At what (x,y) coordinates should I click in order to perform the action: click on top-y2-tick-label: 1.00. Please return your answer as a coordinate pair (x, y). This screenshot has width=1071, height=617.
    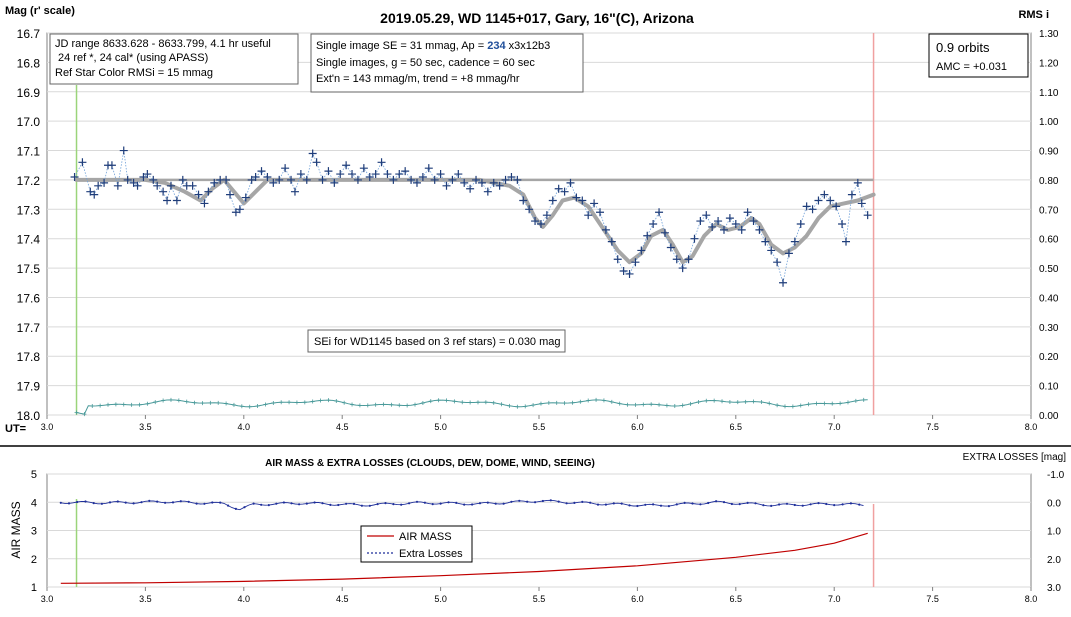
    Looking at the image, I should click on (1049, 122).